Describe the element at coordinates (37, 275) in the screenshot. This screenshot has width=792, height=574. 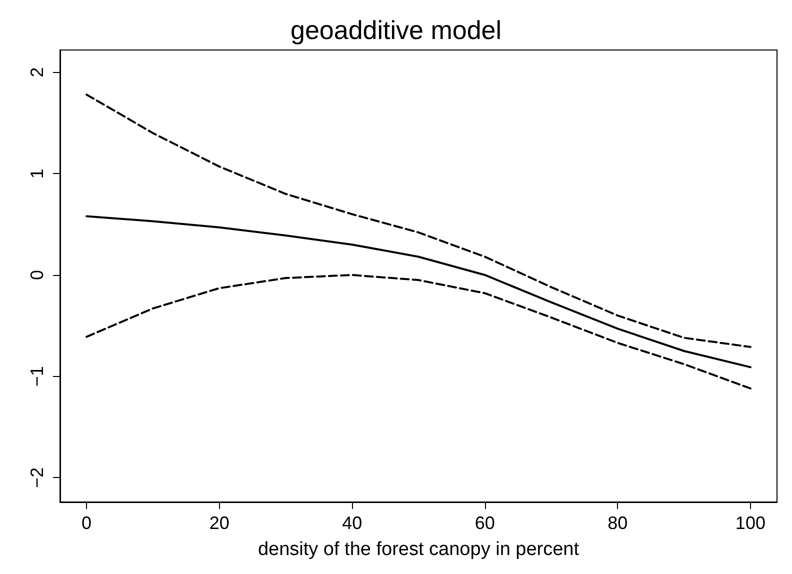
I see `y-tick-label: 0` at that location.